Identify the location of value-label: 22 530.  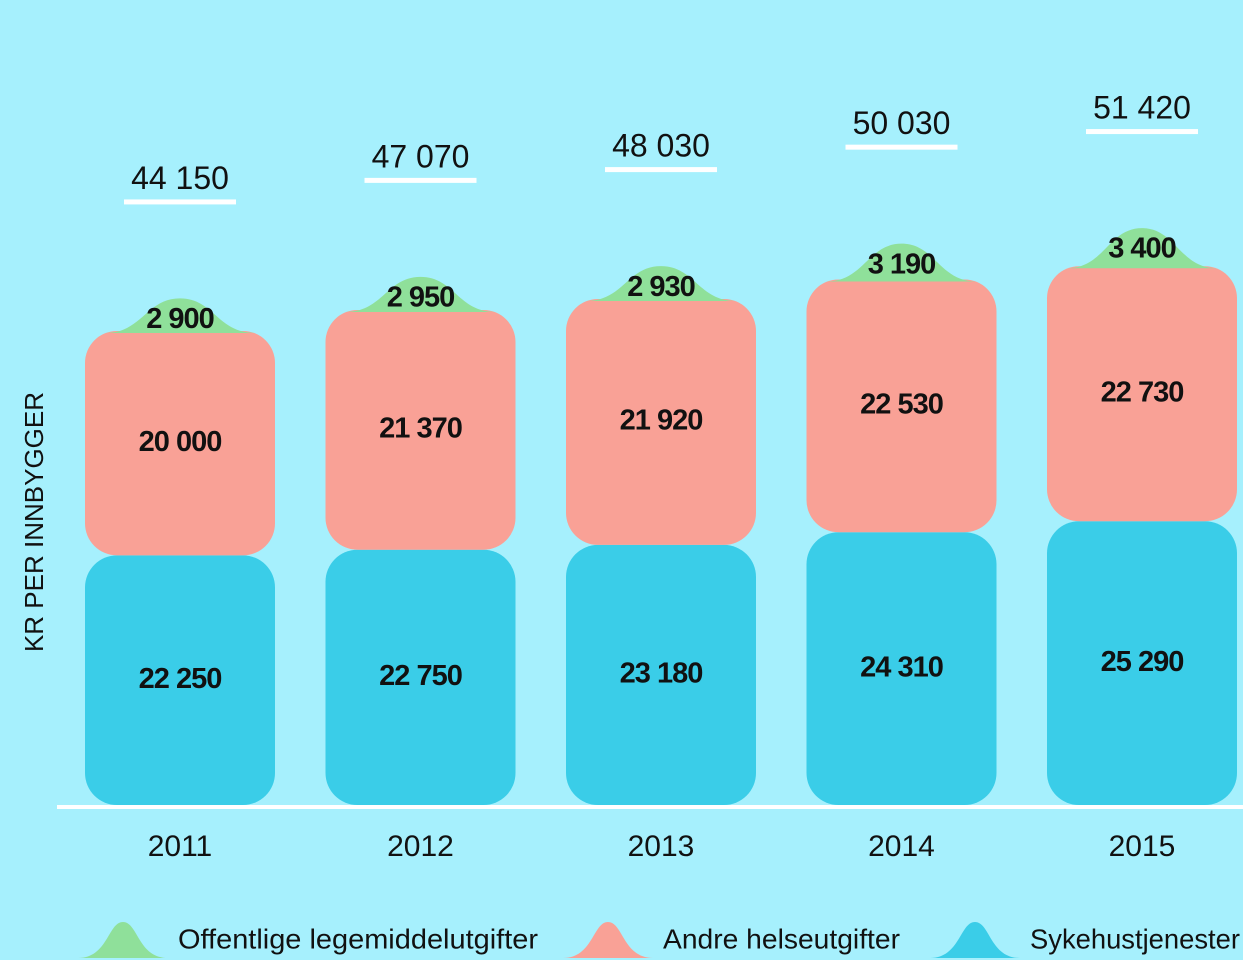
(901, 405).